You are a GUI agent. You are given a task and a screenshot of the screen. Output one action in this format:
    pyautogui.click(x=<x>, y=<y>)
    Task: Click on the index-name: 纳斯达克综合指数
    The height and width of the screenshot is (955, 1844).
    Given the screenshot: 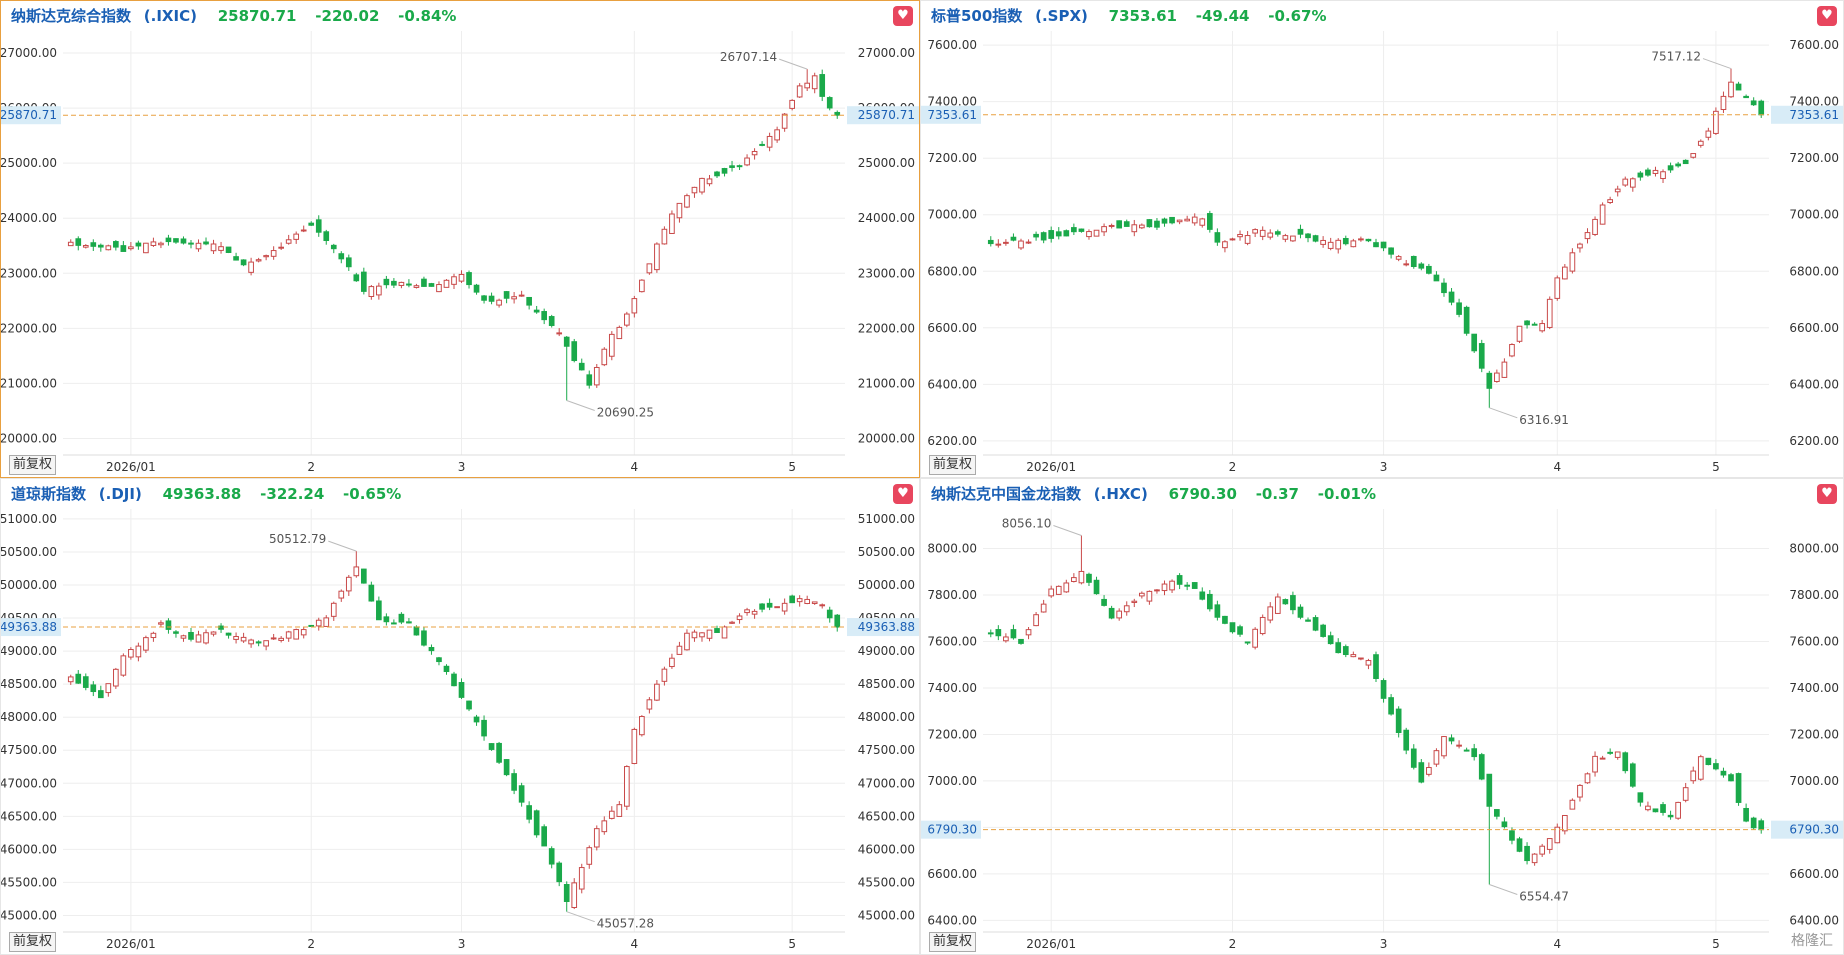 What is the action you would take?
    pyautogui.click(x=71, y=16)
    